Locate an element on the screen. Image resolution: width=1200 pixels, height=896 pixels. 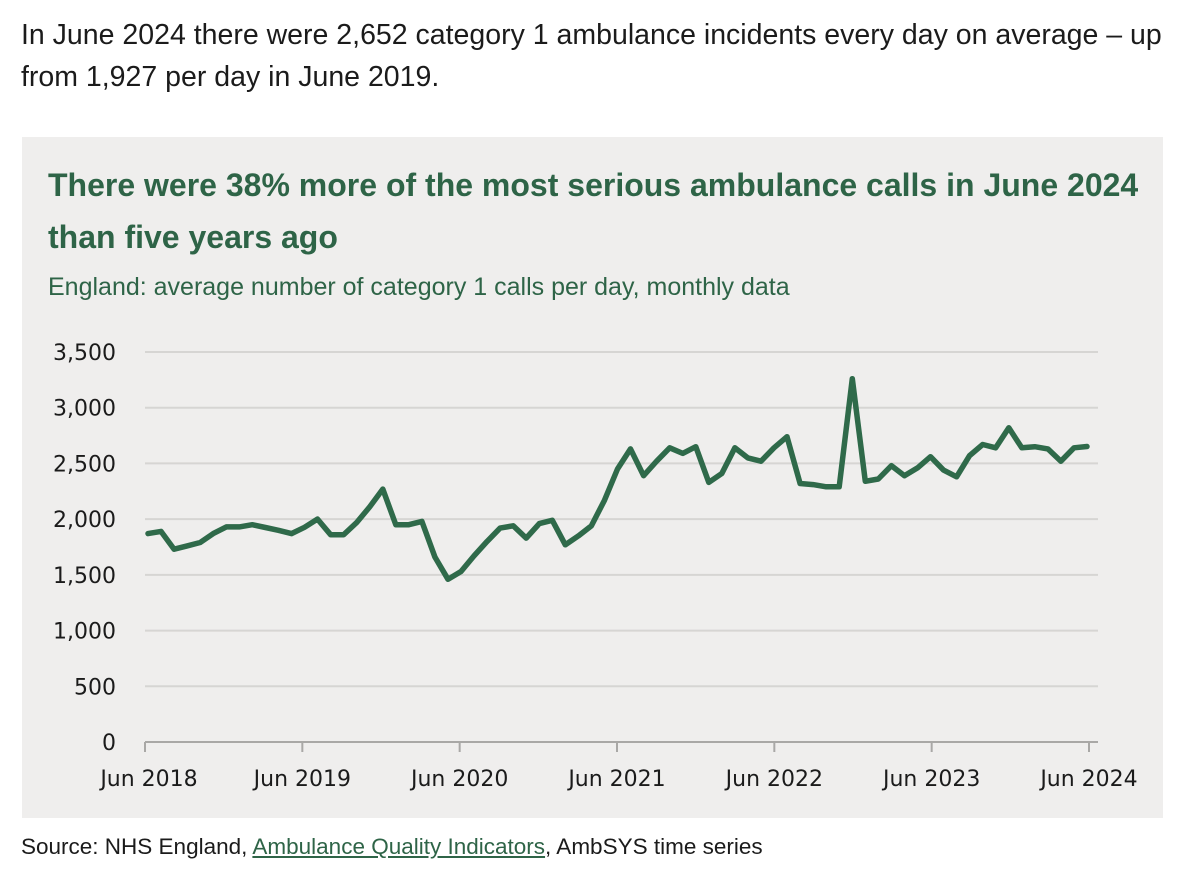
y-tick-label: 2,000 is located at coordinates (84, 520).